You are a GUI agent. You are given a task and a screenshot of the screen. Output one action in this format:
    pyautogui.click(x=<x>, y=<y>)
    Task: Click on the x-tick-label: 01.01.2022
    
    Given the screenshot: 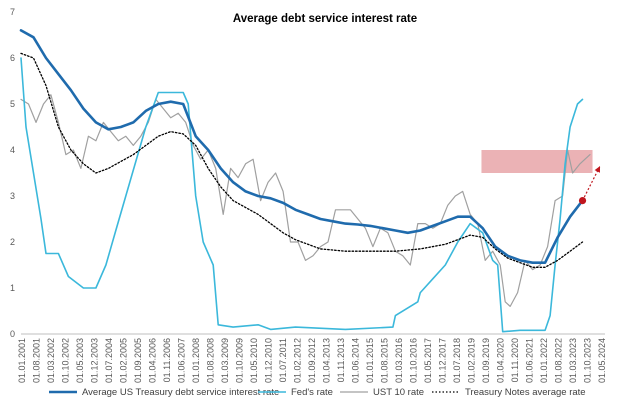 What is the action you would take?
    pyautogui.click(x=544, y=360)
    